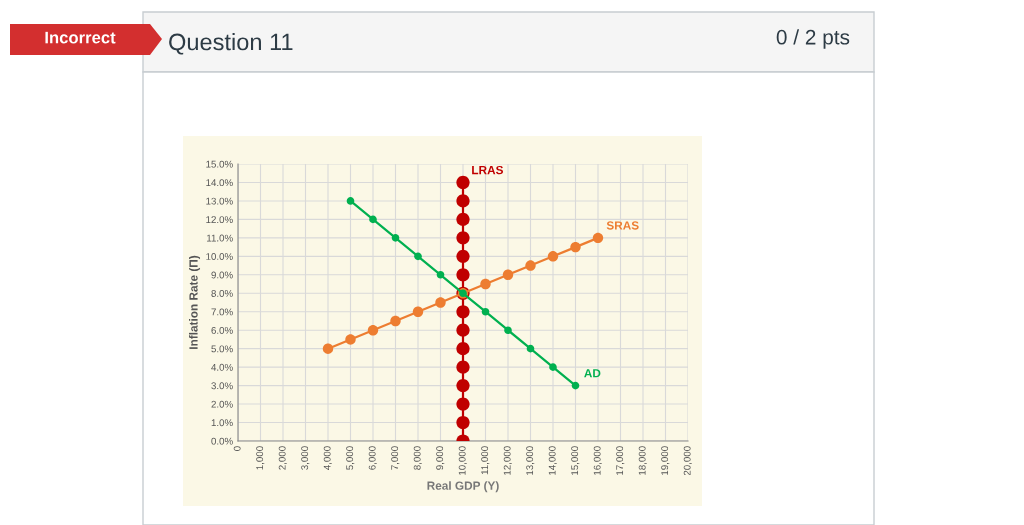 Image resolution: width=1024 pixels, height=525 pixels. I want to click on y-tick-label: 5.0%, so click(222, 349).